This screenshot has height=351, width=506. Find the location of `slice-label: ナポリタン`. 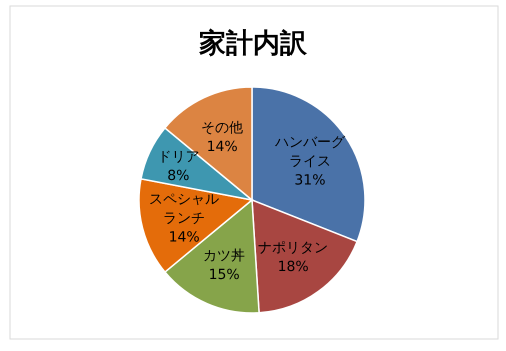

slice-label: ナポリタン is located at coordinates (293, 248).